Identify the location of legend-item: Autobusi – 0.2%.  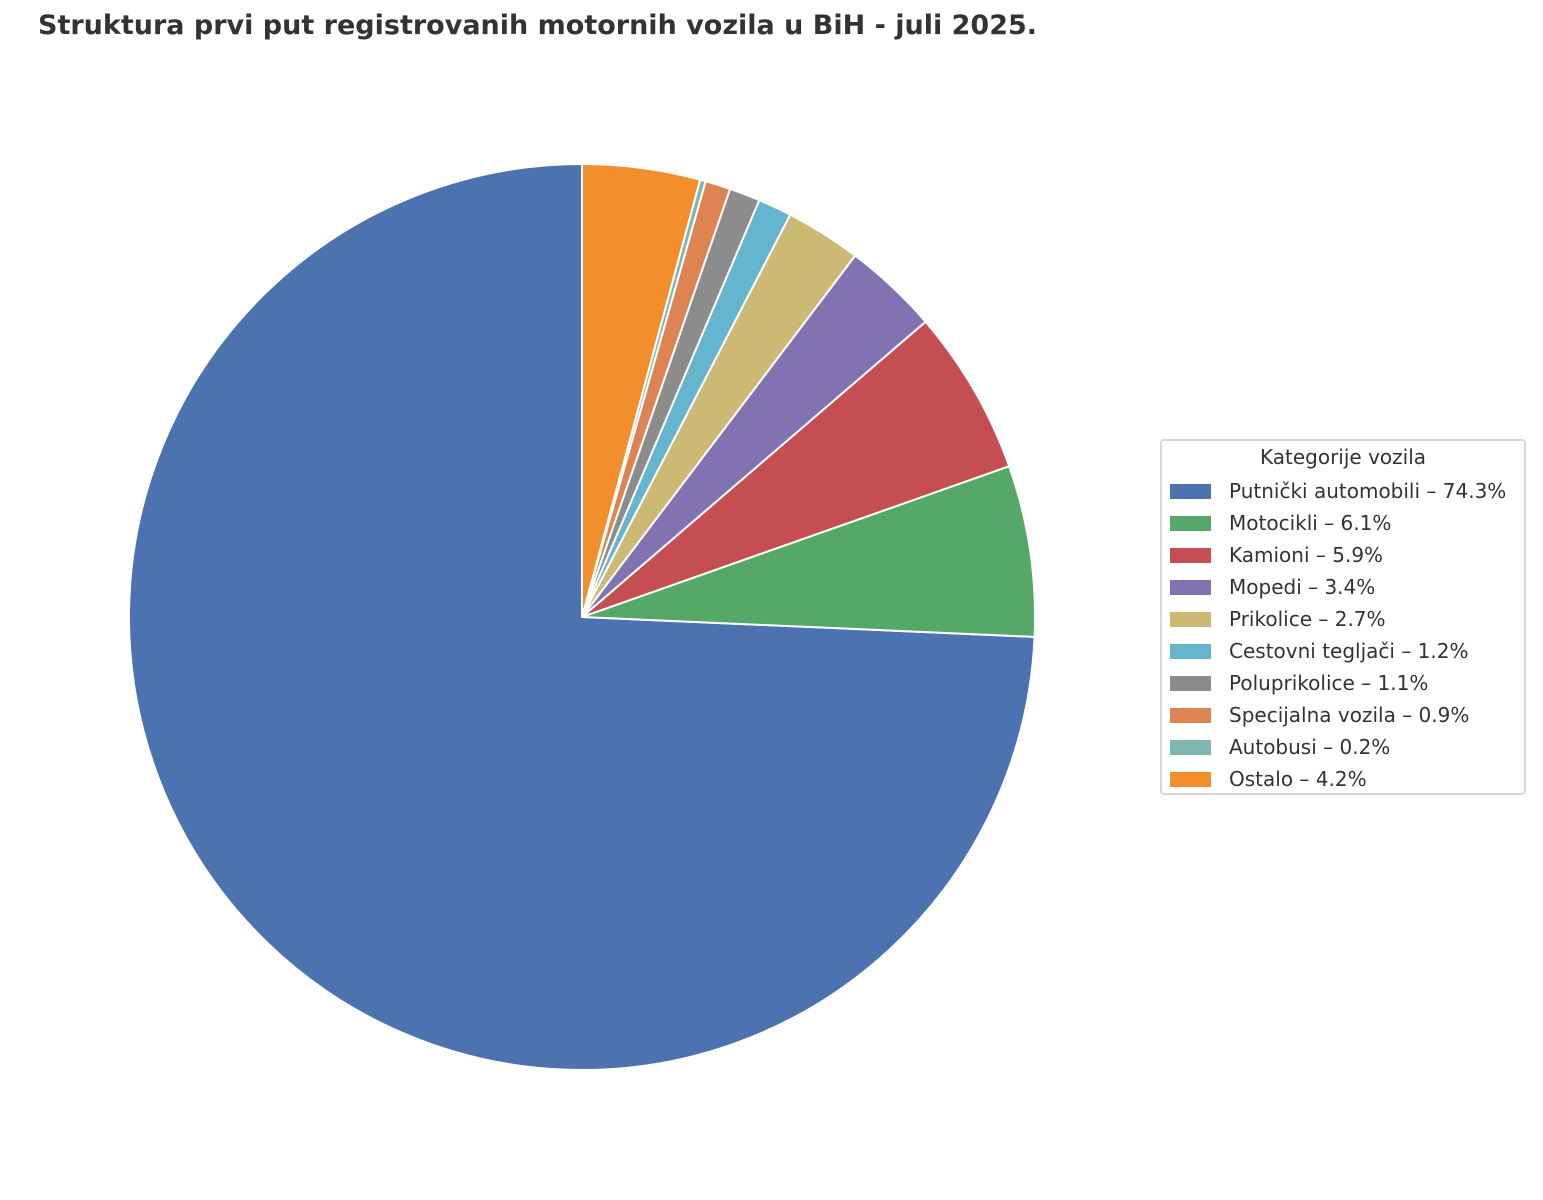
(1338, 747).